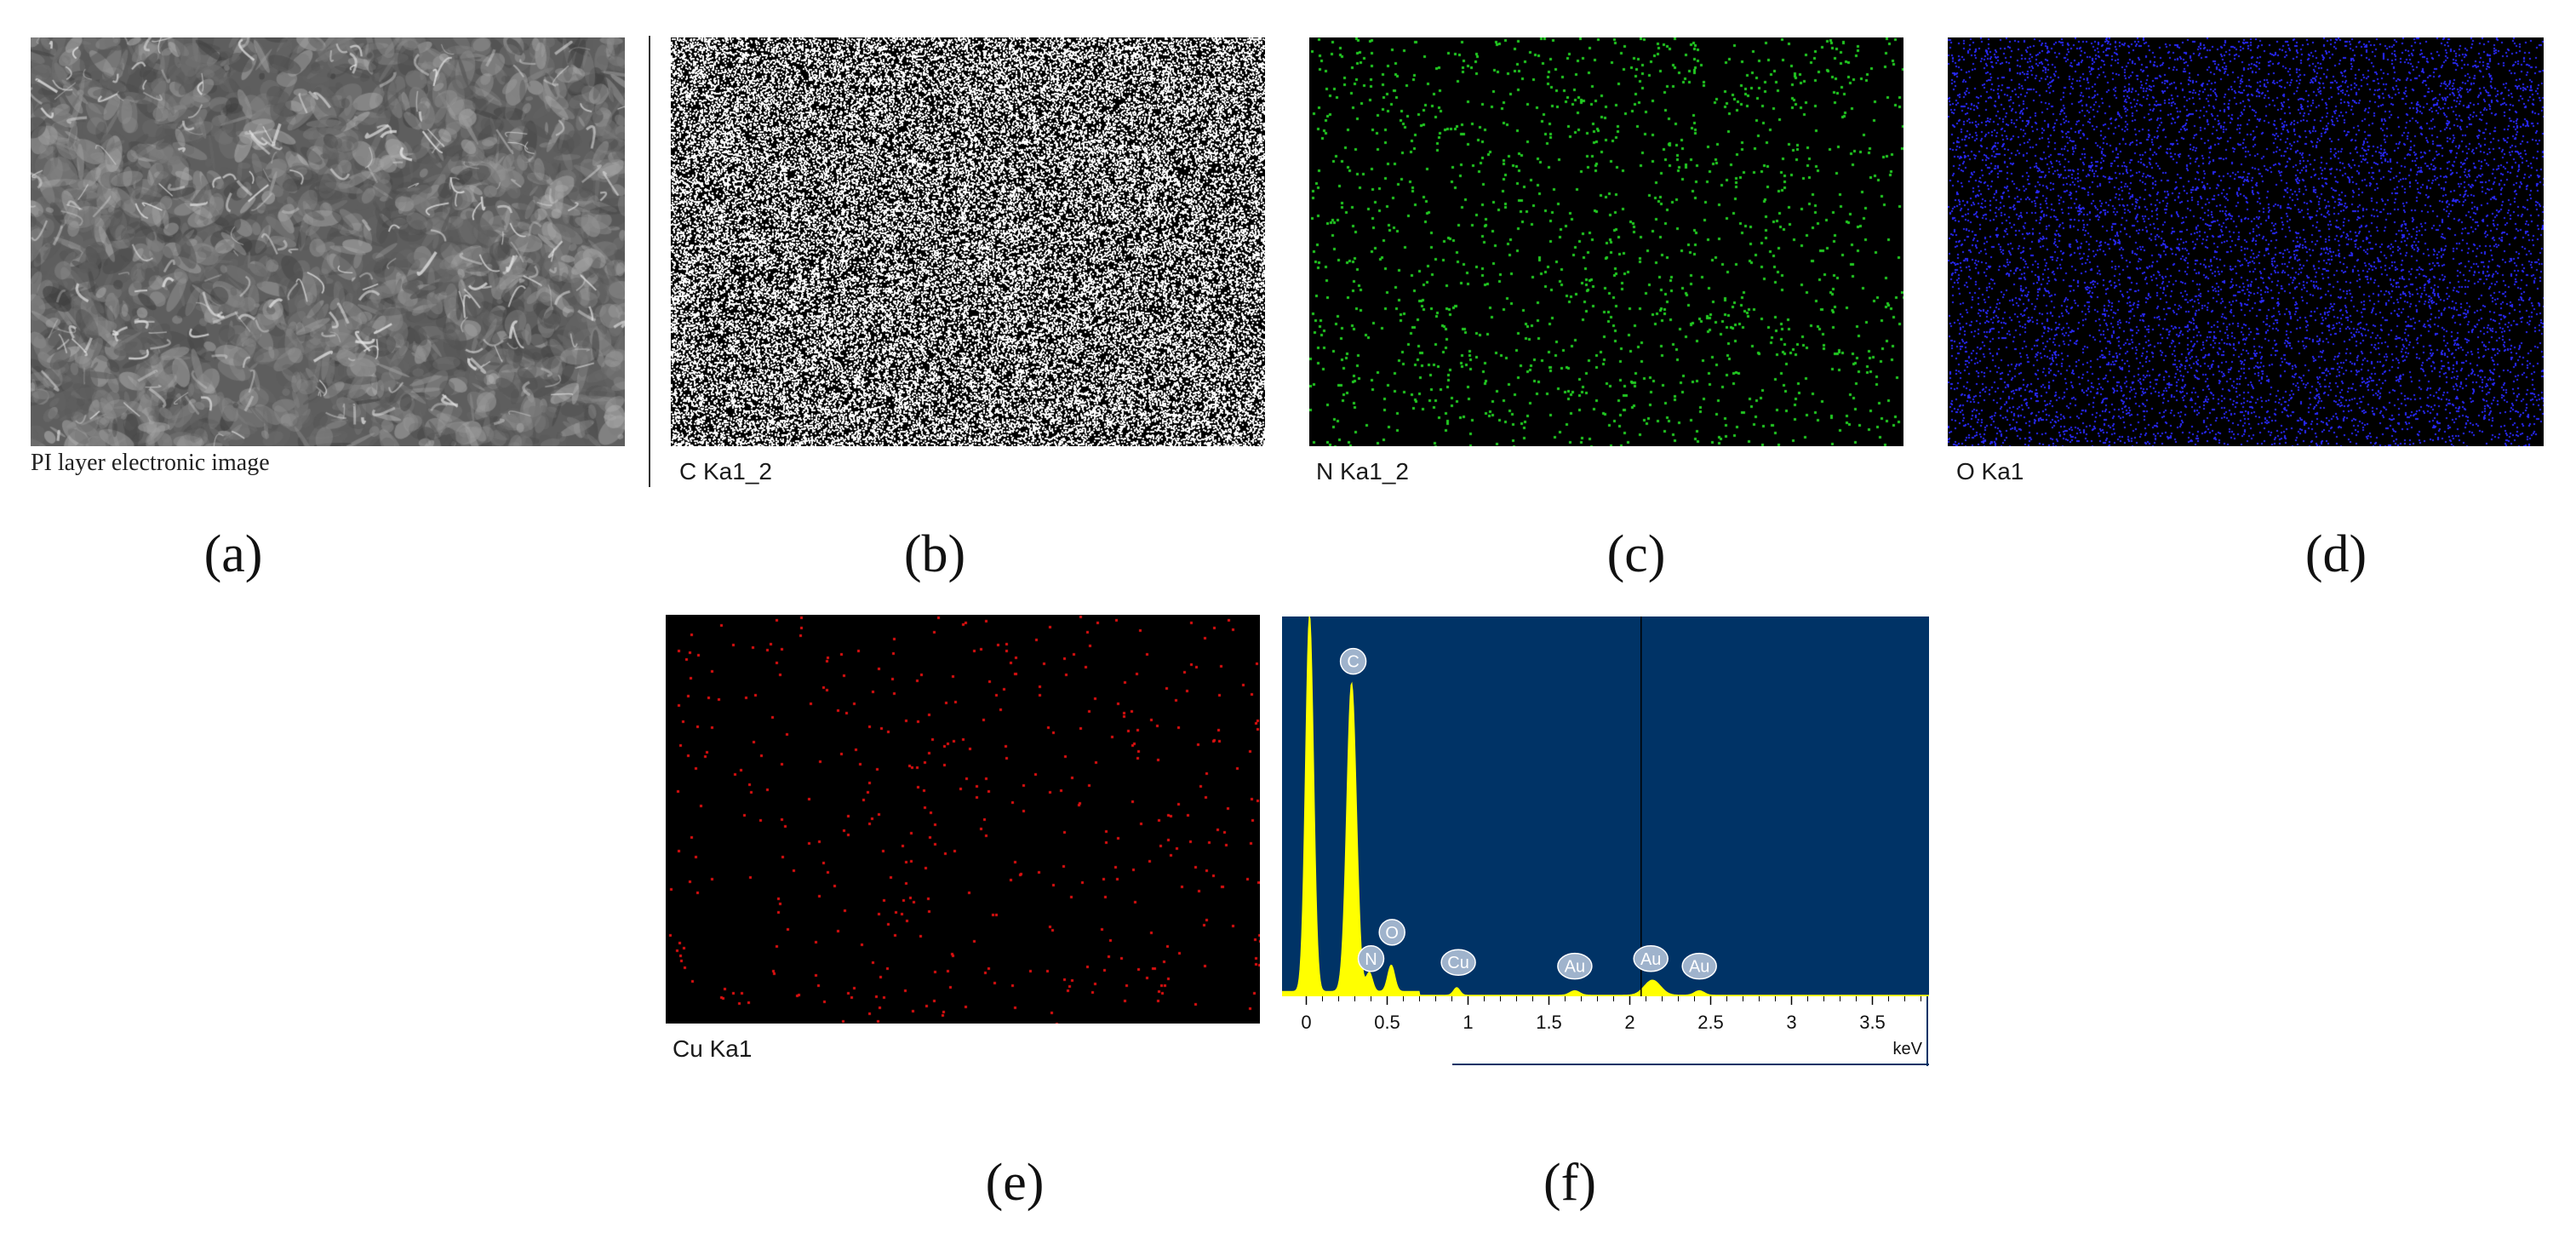 Image resolution: width=2576 pixels, height=1233 pixels. I want to click on peak-label: N, so click(1371, 959).